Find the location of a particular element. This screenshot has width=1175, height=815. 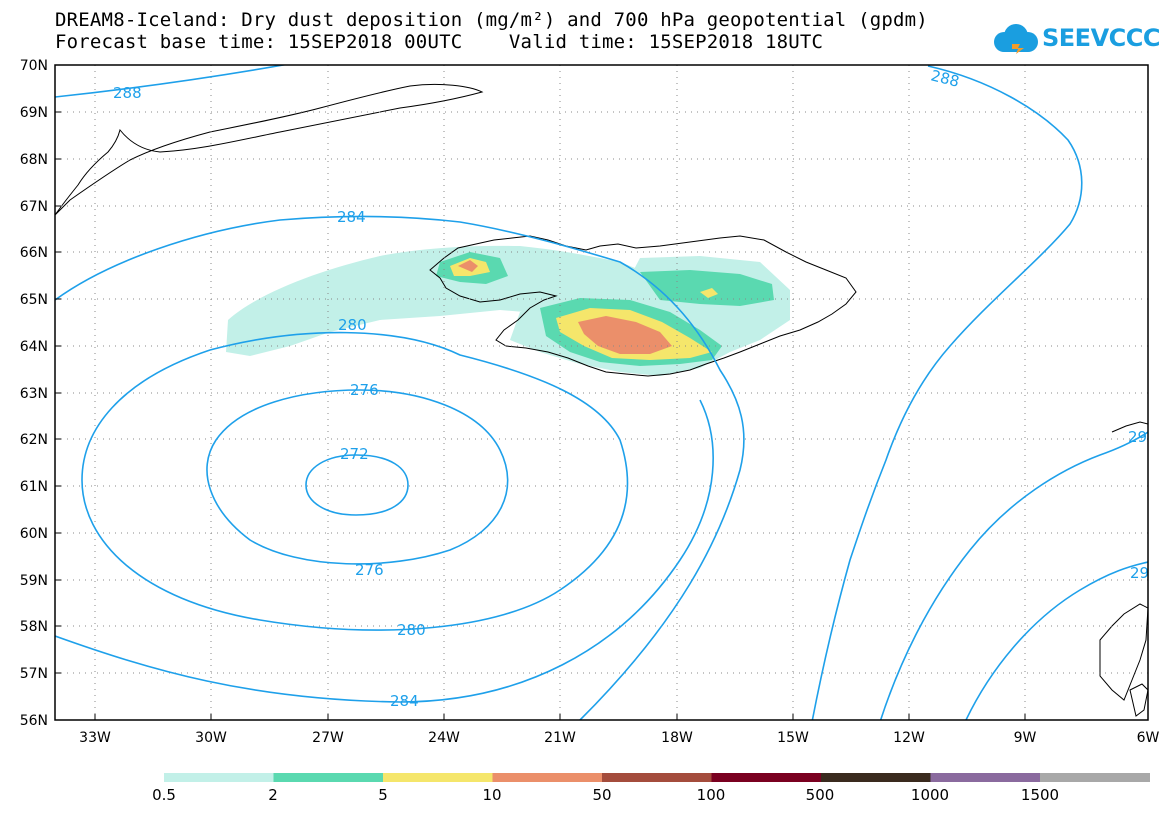

colorbar-label: 1000 is located at coordinates (930, 795).